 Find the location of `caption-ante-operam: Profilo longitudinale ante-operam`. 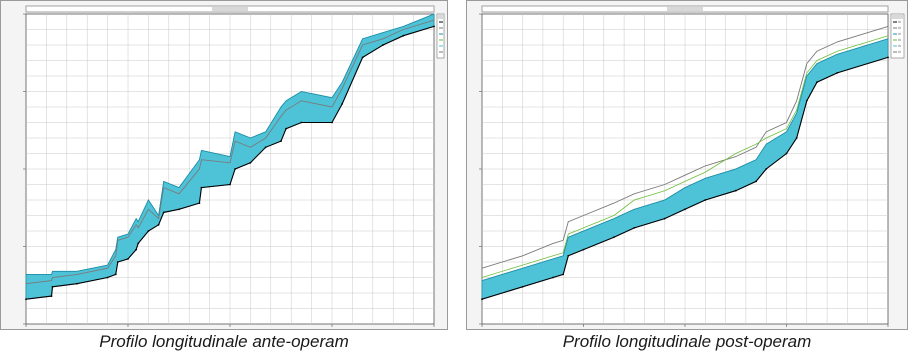

caption-ante-operam: Profilo longitudinale ante-operam is located at coordinates (224, 341).